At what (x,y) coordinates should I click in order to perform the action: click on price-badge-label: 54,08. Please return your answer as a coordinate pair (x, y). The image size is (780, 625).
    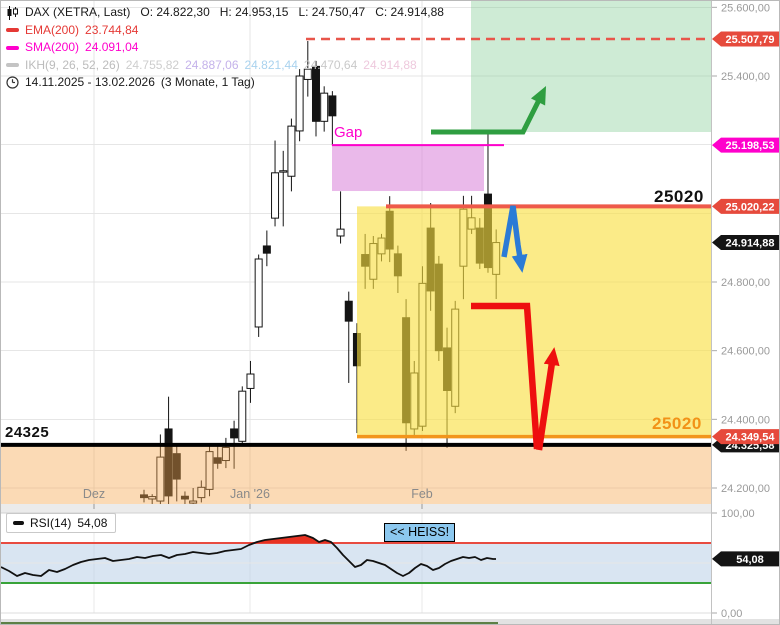
    Looking at the image, I should click on (750, 560).